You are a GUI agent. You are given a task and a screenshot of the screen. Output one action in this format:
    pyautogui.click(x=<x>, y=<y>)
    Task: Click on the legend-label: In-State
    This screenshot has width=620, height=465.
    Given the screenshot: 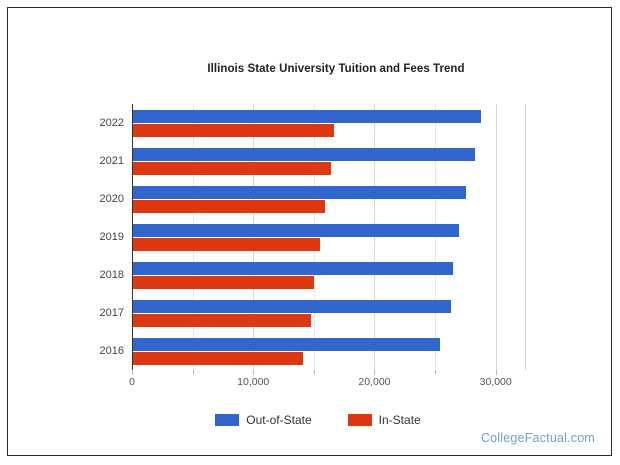 What is the action you would take?
    pyautogui.click(x=399, y=420)
    